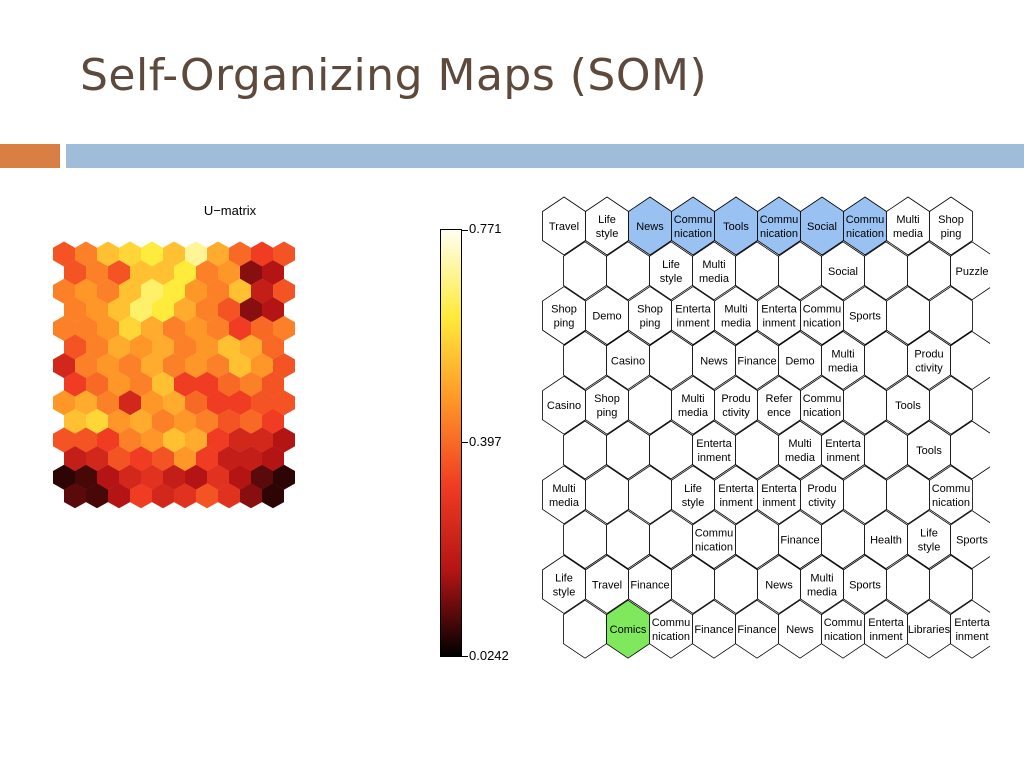 The image size is (1024, 768). Describe the element at coordinates (230, 210) in the screenshot. I see `umatrix-title: U−matrix` at that location.